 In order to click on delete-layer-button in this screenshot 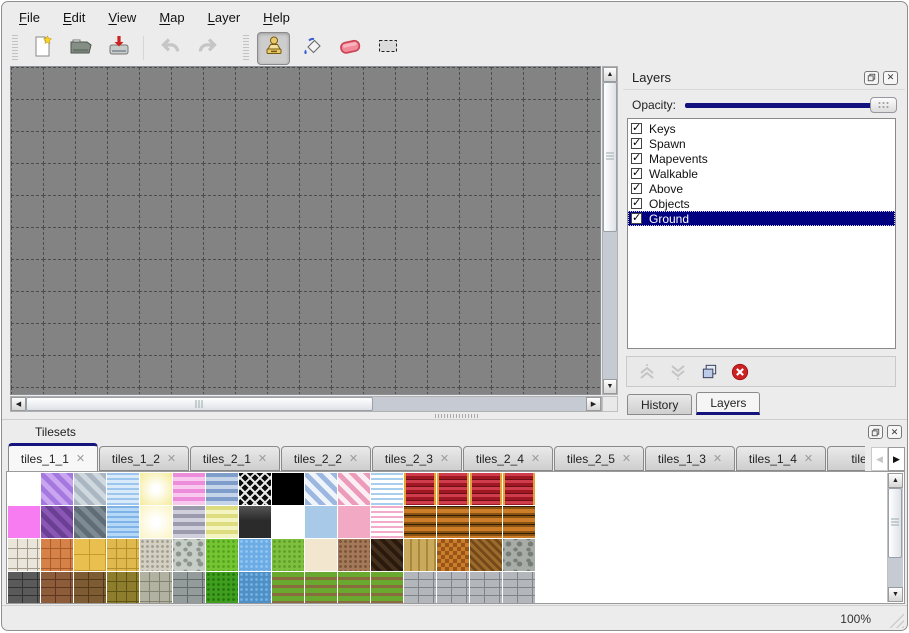, I will do `click(740, 372)`.